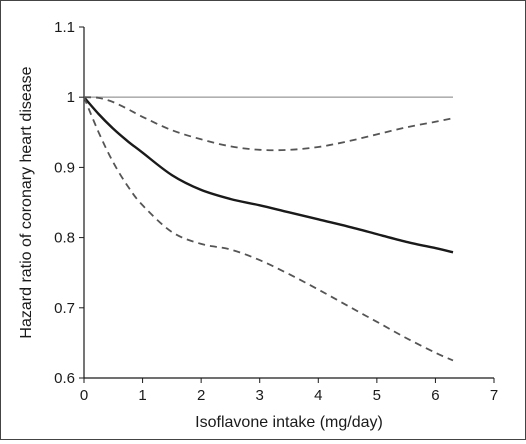 The image size is (526, 444). What do you see at coordinates (64, 27) in the screenshot?
I see `y-tick-label: 1.1` at bounding box center [64, 27].